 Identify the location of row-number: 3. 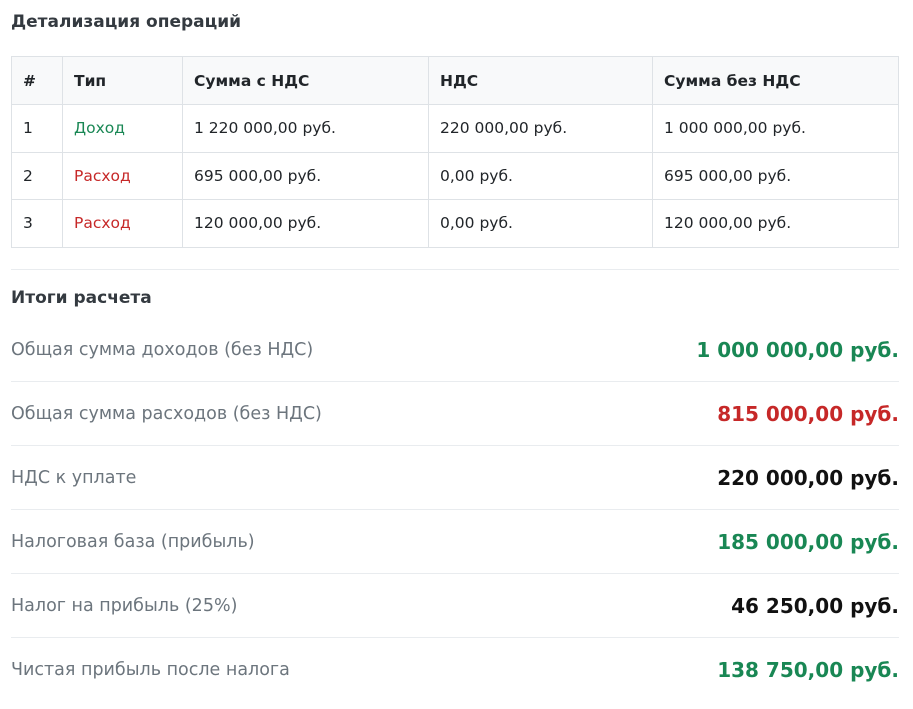
(37, 223).